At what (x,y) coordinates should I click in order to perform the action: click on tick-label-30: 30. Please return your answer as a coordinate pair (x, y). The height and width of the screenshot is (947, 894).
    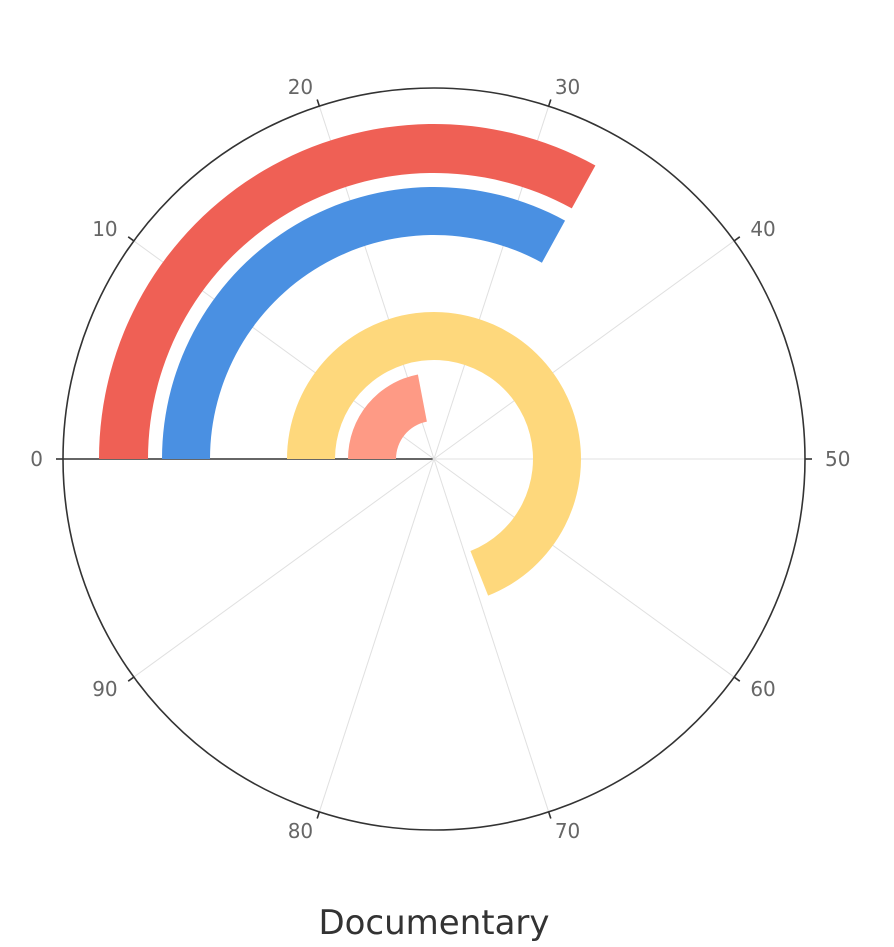
    Looking at the image, I should click on (567, 87).